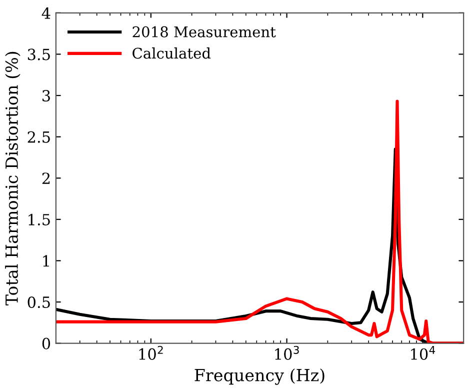 The width and height of the screenshot is (474, 391). I want to click on y-tick-label: 2.5, so click(39, 137).